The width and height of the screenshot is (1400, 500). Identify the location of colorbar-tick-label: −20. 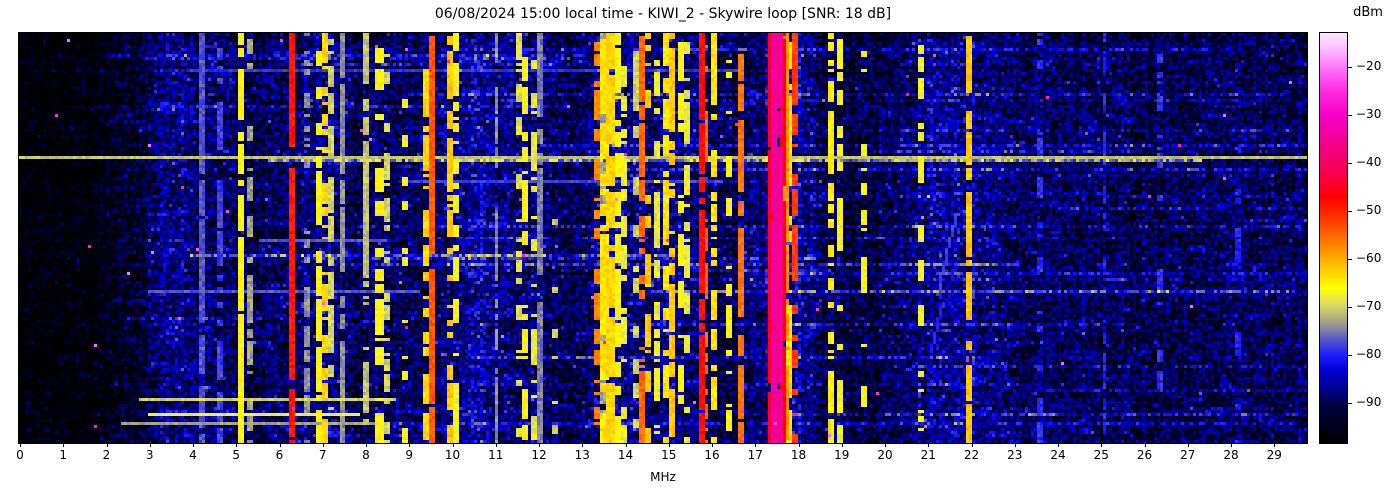
(1369, 66).